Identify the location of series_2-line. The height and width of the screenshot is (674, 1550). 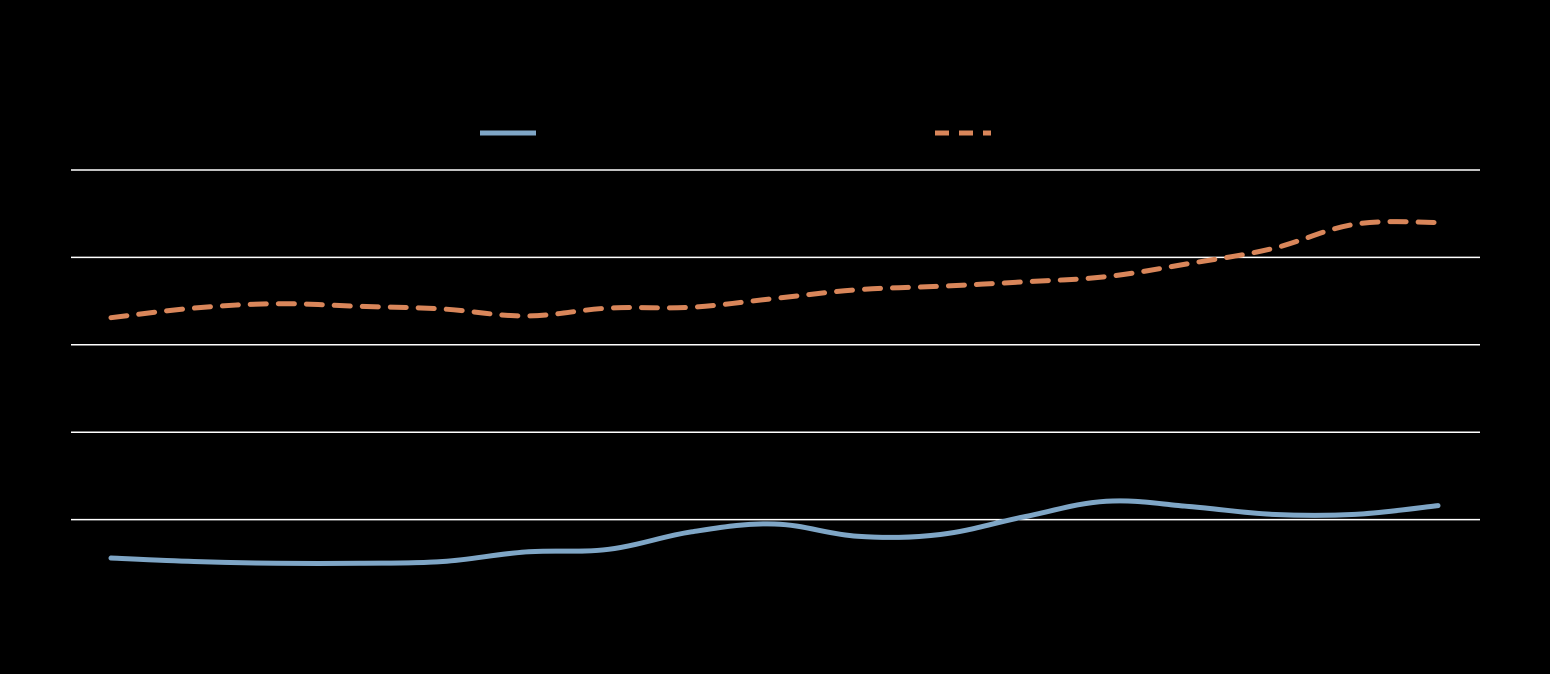
(774, 270).